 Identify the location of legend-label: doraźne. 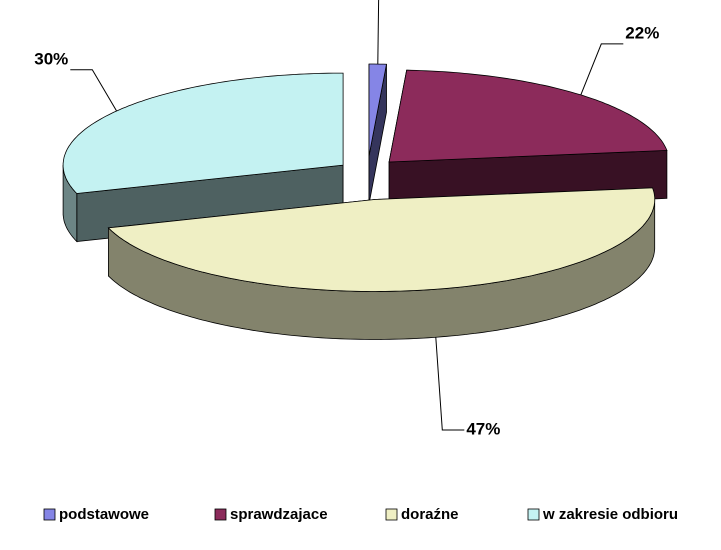
(430, 514).